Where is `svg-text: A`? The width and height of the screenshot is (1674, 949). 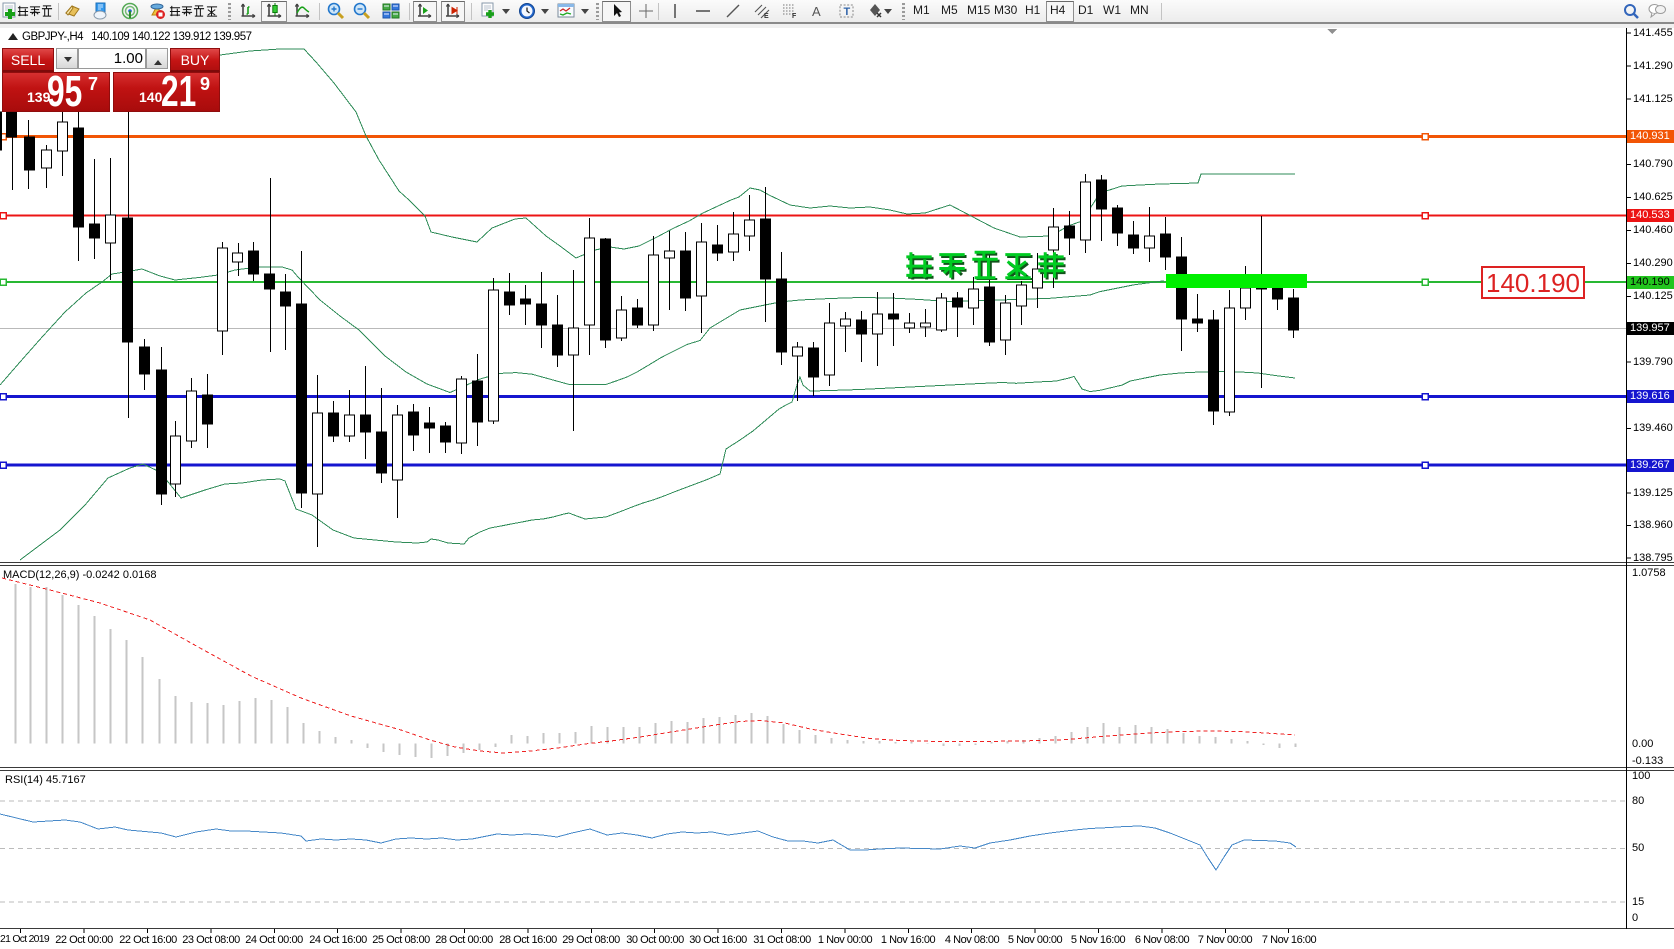
svg-text: A is located at coordinates (816, 11).